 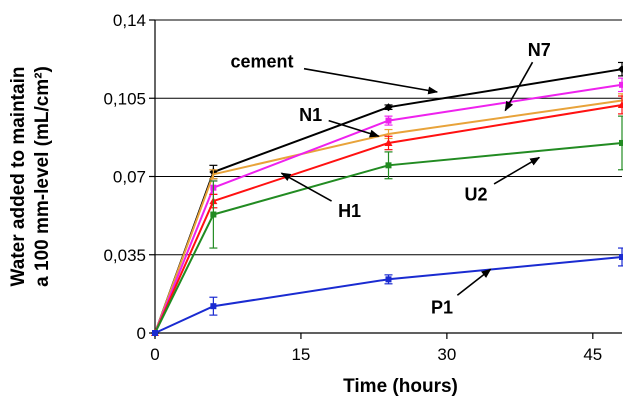 What do you see at coordinates (519, 86) in the screenshot?
I see `annotation-arrow-n7` at bounding box center [519, 86].